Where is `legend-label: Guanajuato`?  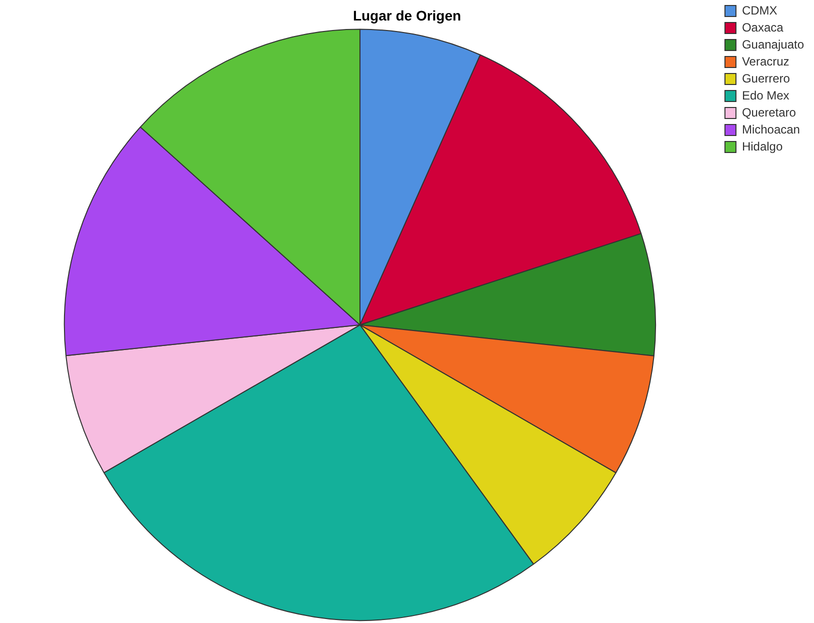
legend-label: Guanajuato is located at coordinates (773, 44).